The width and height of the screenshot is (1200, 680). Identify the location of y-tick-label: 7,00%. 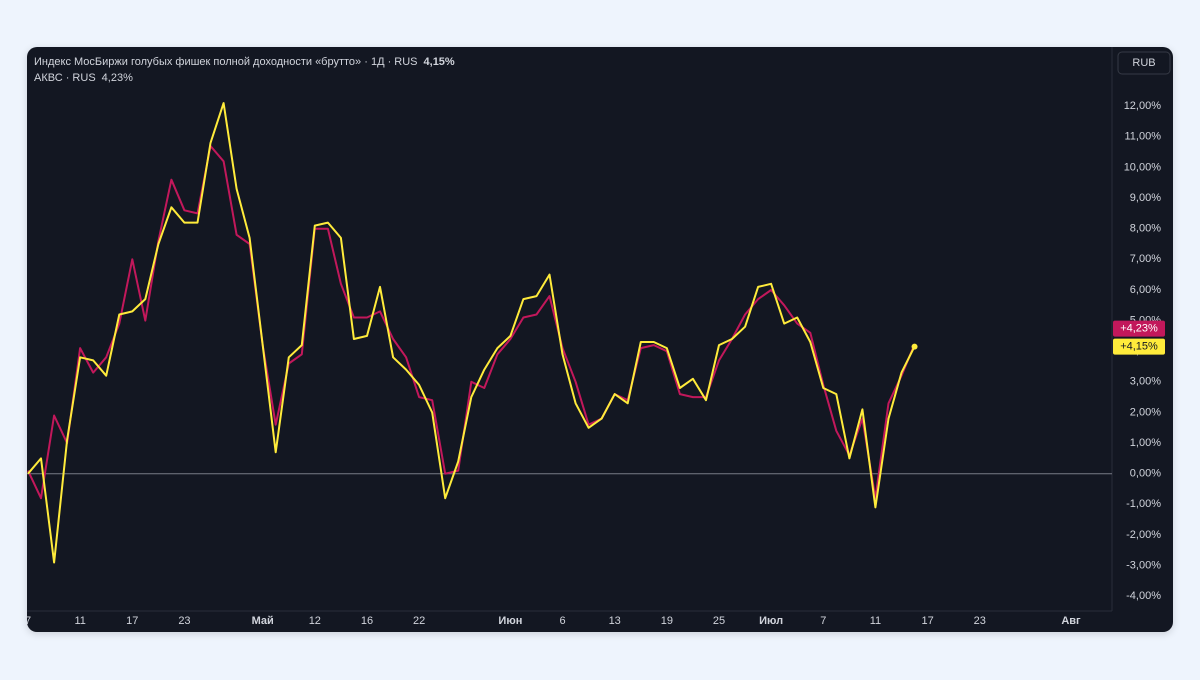
(1145, 259).